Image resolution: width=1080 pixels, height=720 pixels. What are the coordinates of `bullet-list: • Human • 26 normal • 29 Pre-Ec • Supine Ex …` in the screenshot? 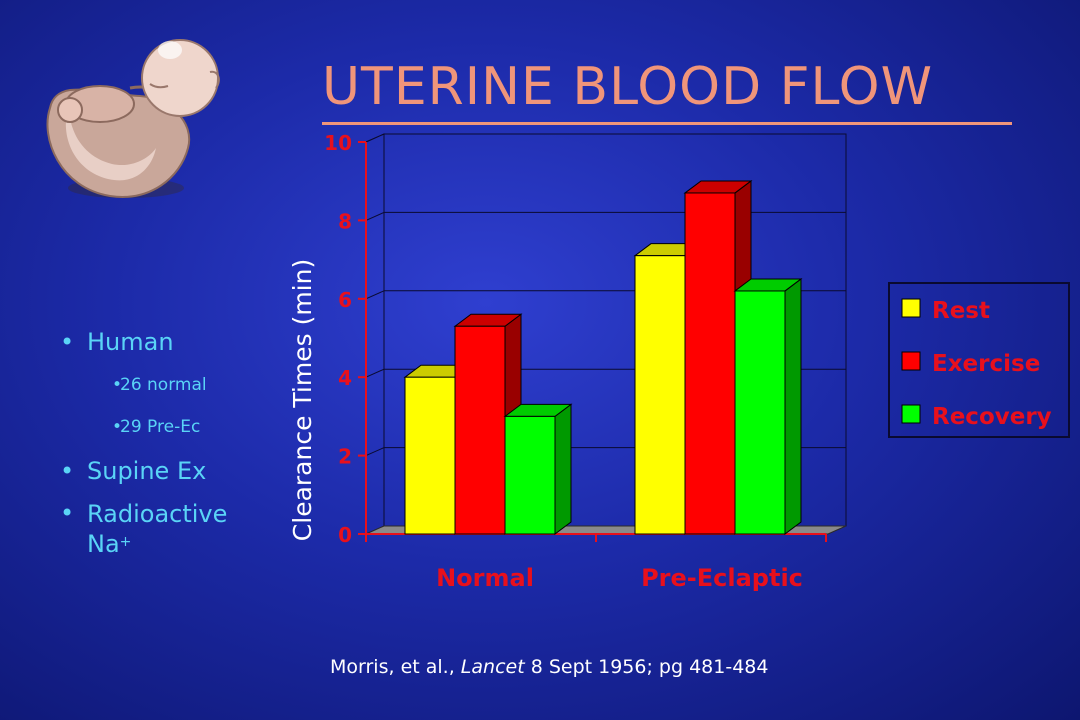 It's located at (170, 443).